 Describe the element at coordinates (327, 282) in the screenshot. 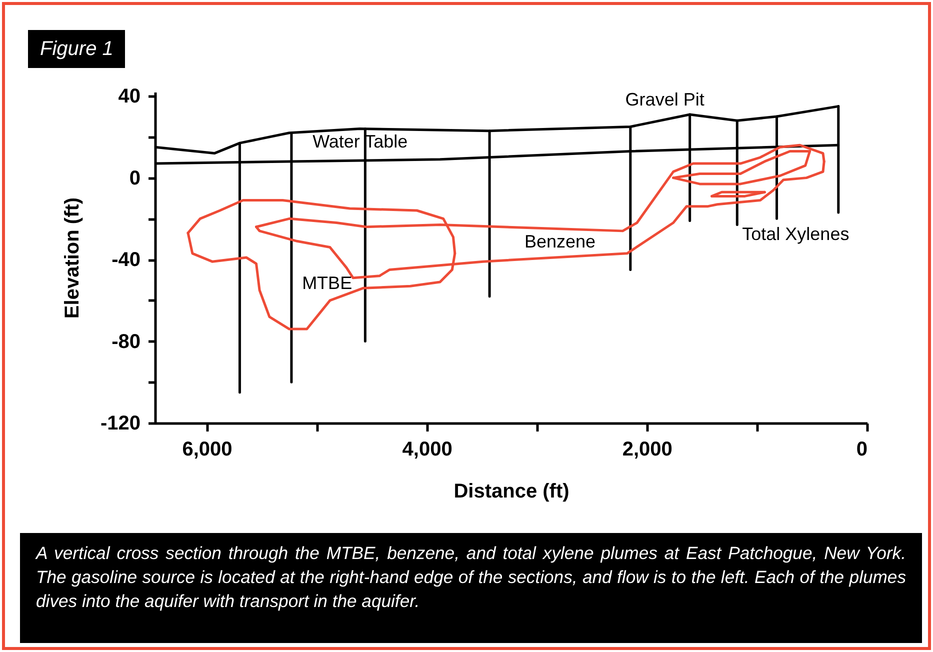

I see `annotation: MTBE` at that location.